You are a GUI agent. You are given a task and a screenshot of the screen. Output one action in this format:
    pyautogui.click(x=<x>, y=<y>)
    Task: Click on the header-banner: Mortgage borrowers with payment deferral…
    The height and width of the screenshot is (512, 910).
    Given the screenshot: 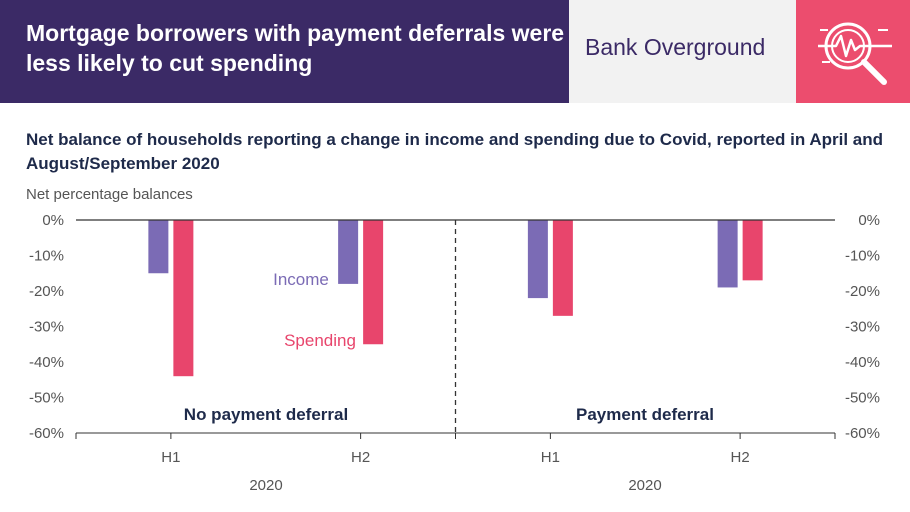 What is the action you would take?
    pyautogui.click(x=284, y=51)
    